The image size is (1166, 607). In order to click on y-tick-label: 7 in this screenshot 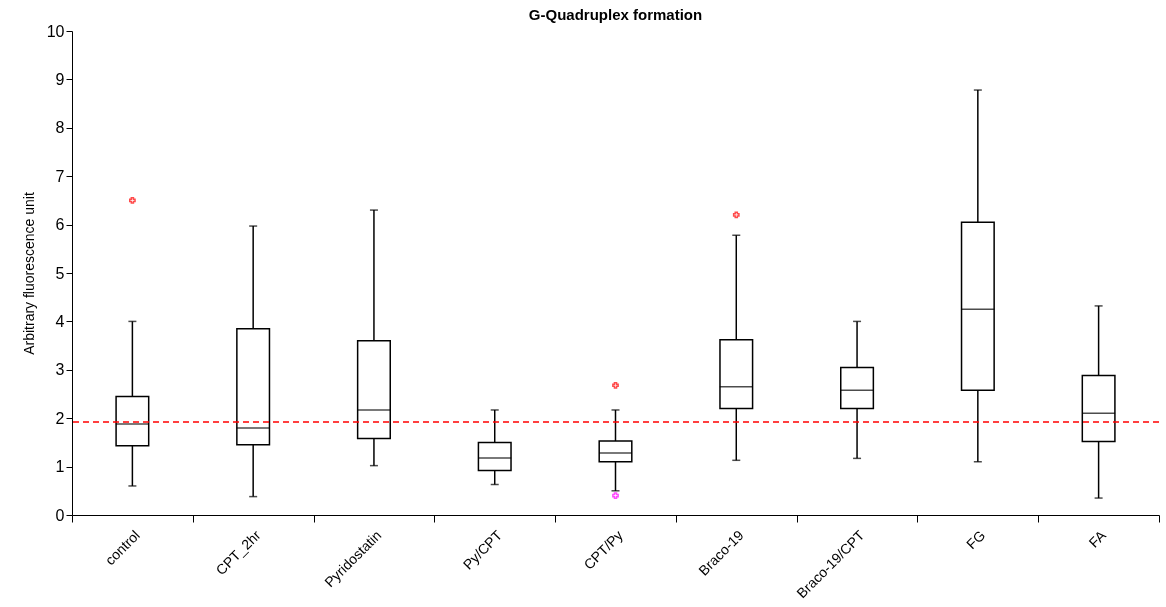, I will do `click(60, 176)`.